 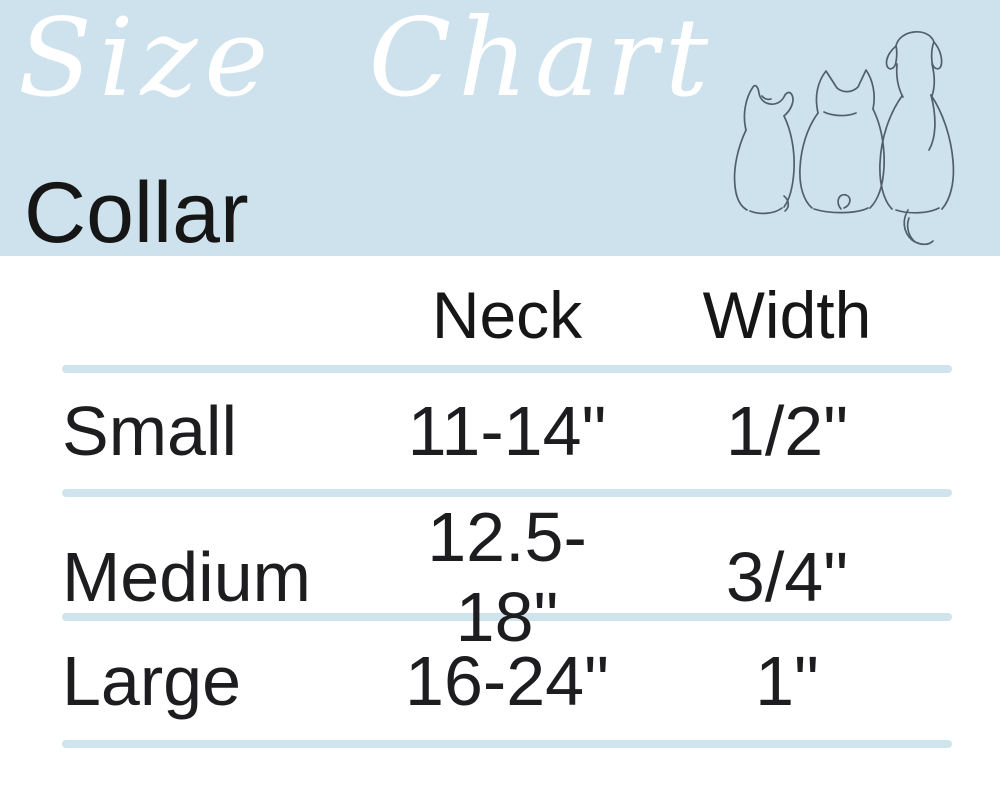 What do you see at coordinates (507, 315) in the screenshot?
I see `column-header-neck: Neck` at bounding box center [507, 315].